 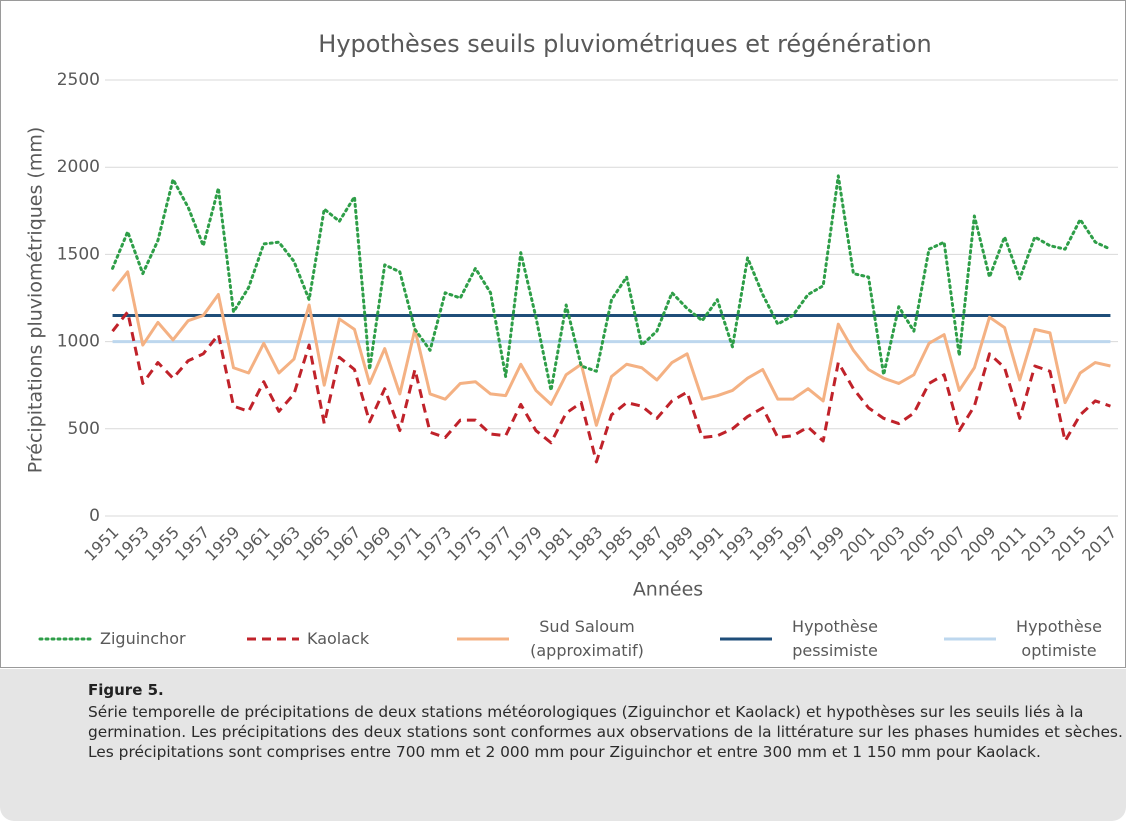 What do you see at coordinates (1059, 638) in the screenshot?
I see `legend-label: Hypothèse optimiste` at bounding box center [1059, 638].